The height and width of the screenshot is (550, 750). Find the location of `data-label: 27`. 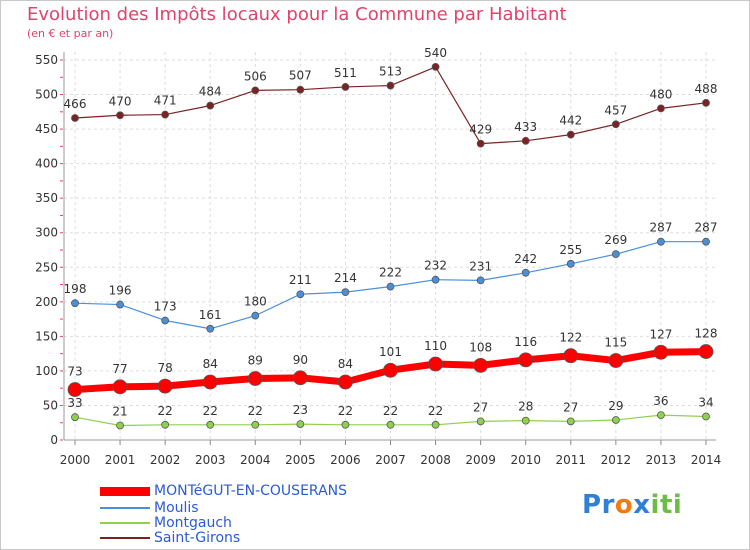

data-label: 27 is located at coordinates (480, 407).